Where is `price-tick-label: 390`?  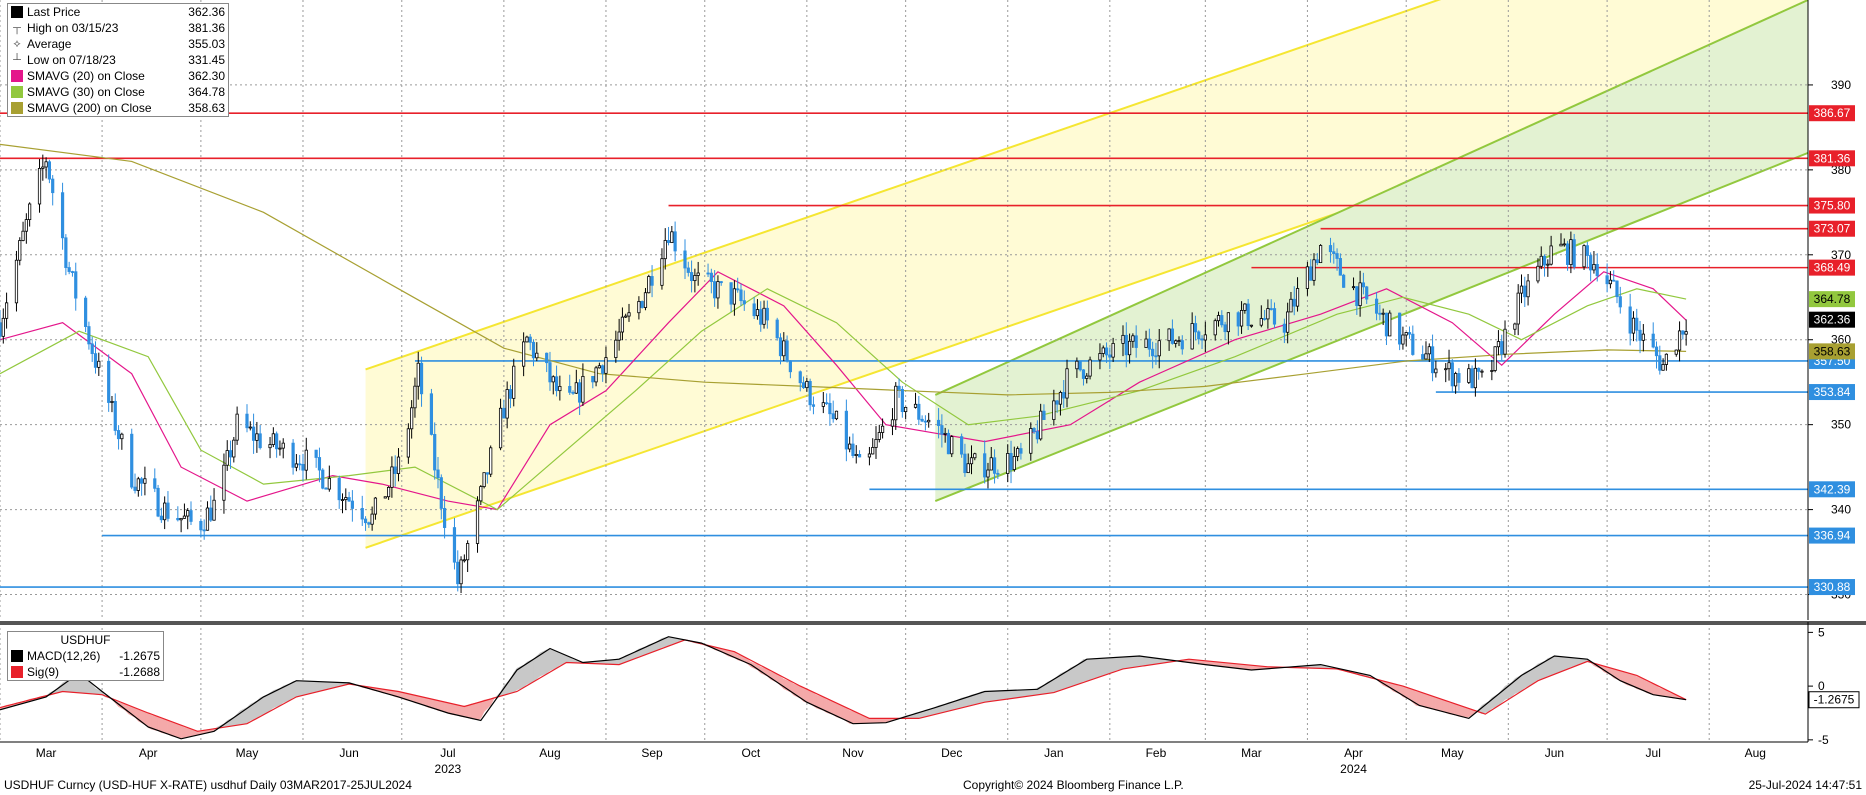 price-tick-label: 390 is located at coordinates (1841, 85).